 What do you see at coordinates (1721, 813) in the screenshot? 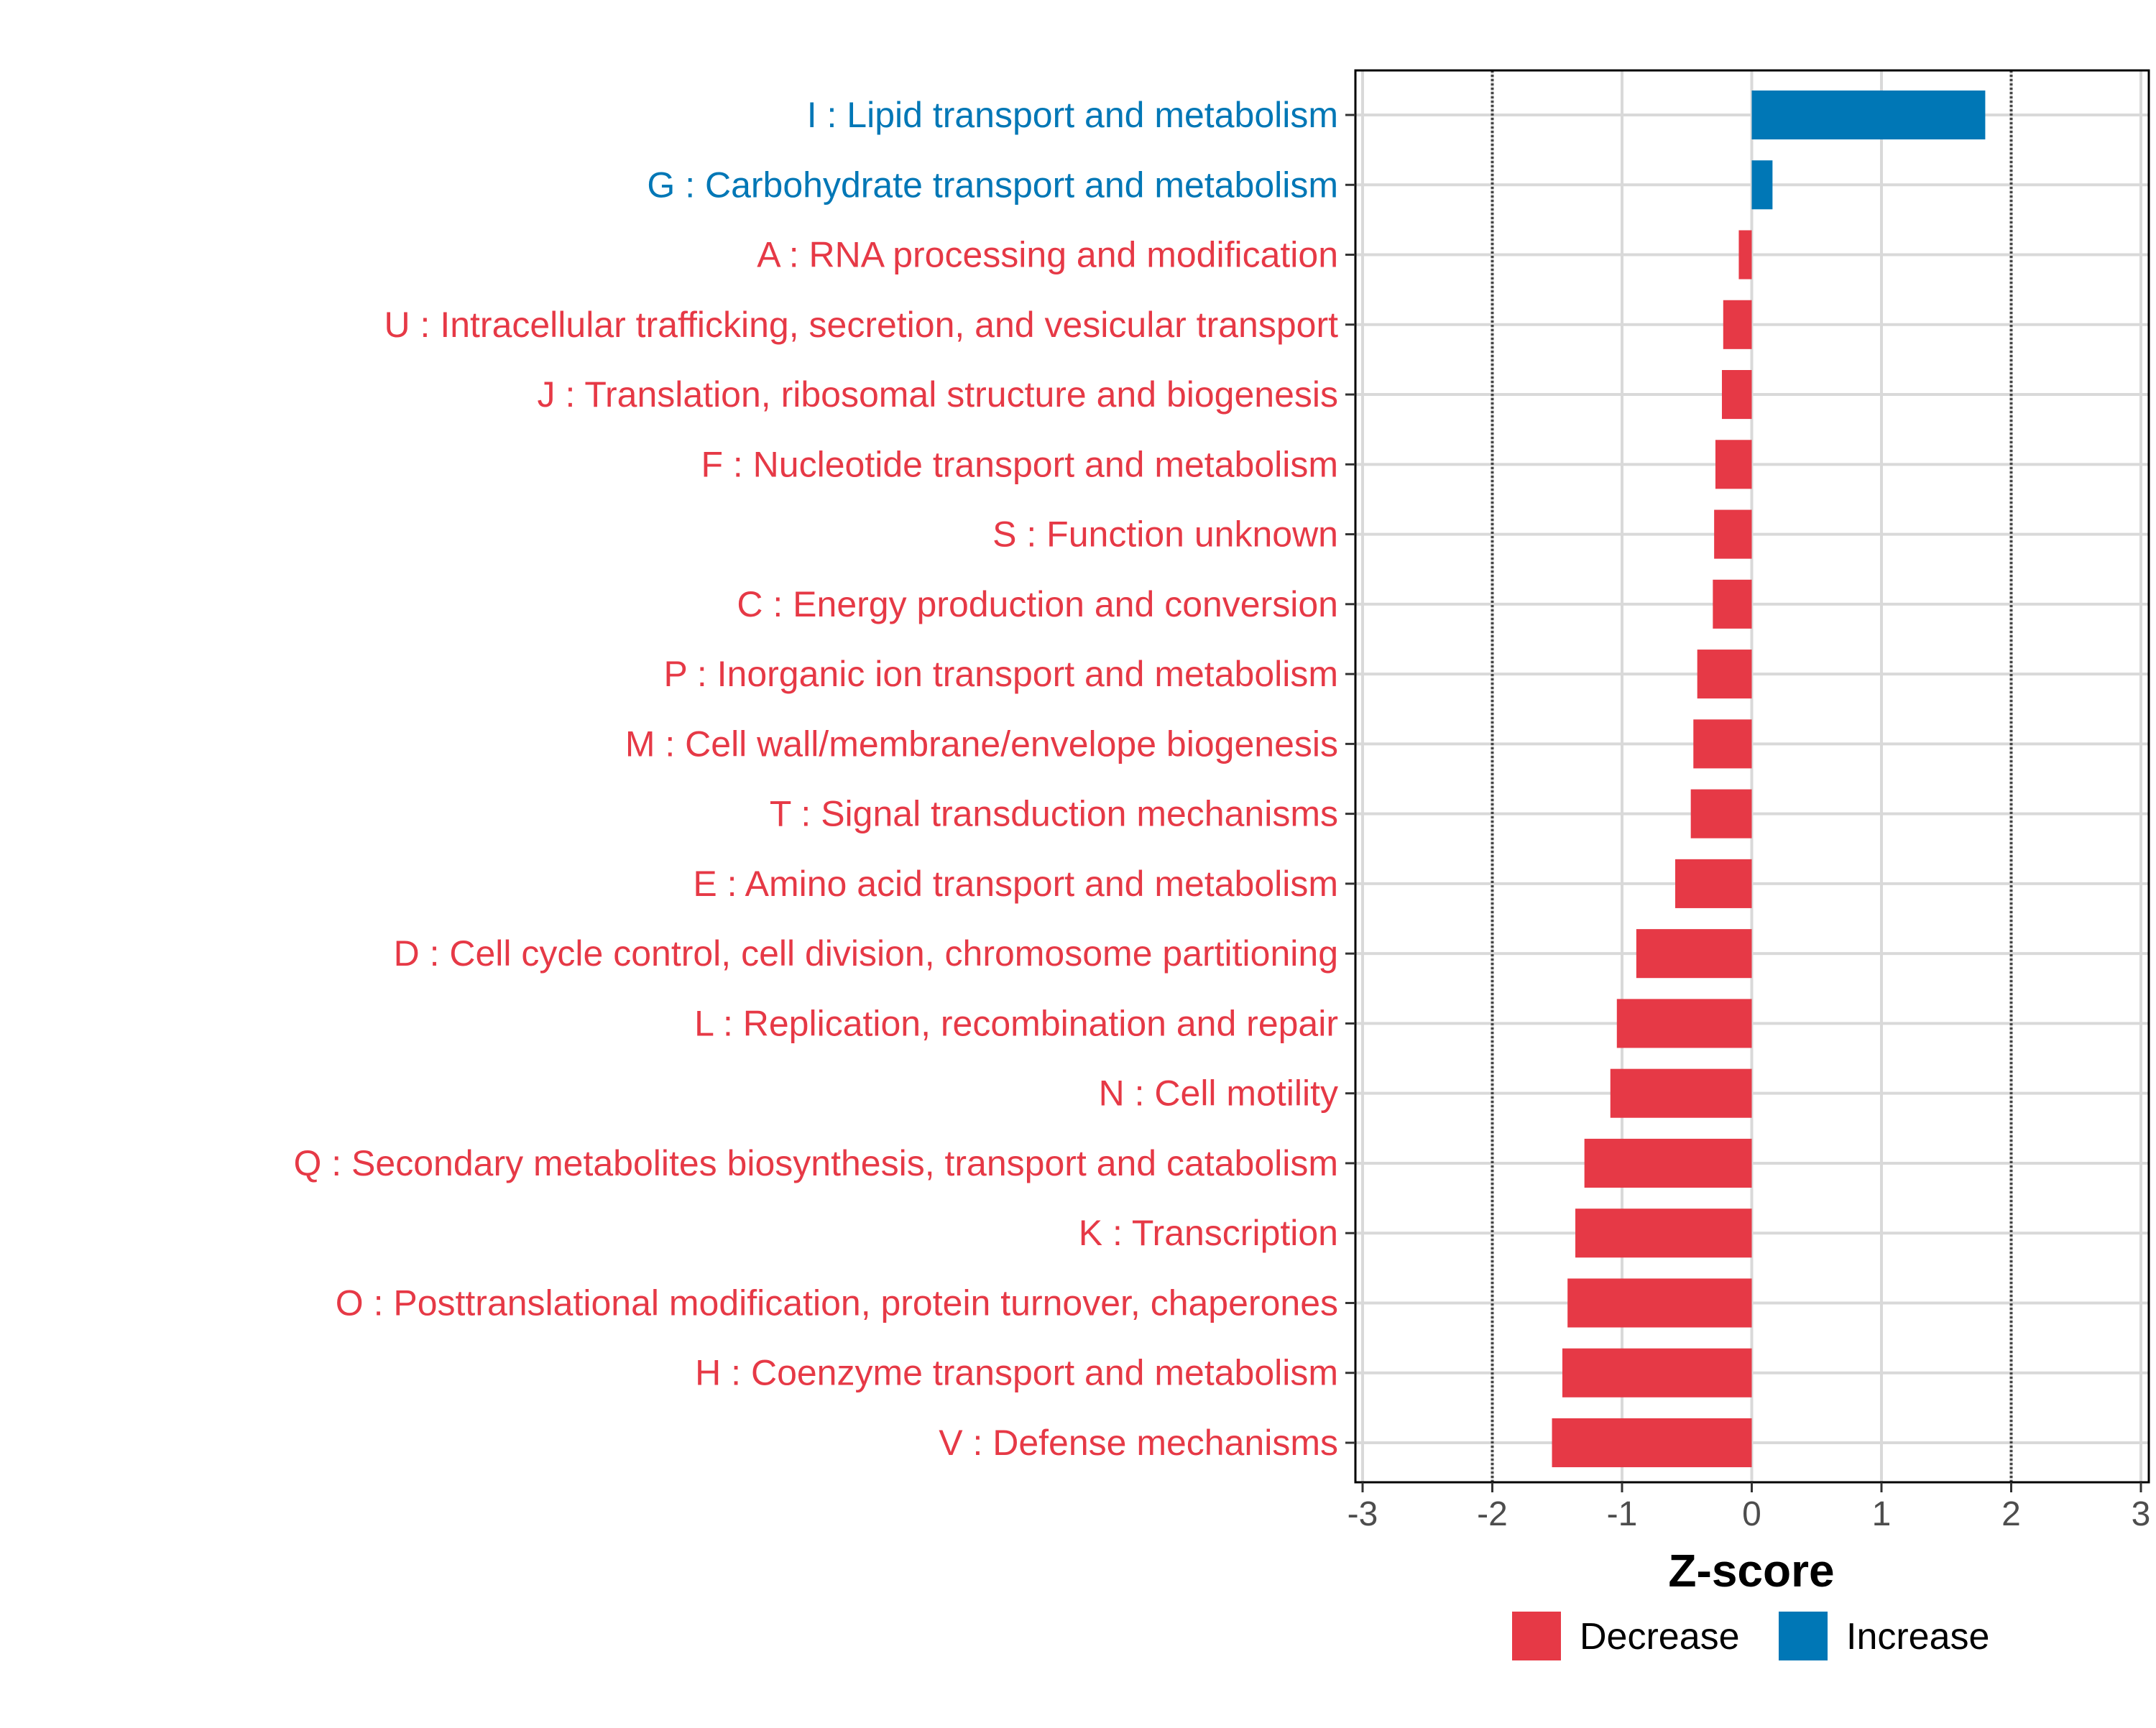
I see `bar-t` at bounding box center [1721, 813].